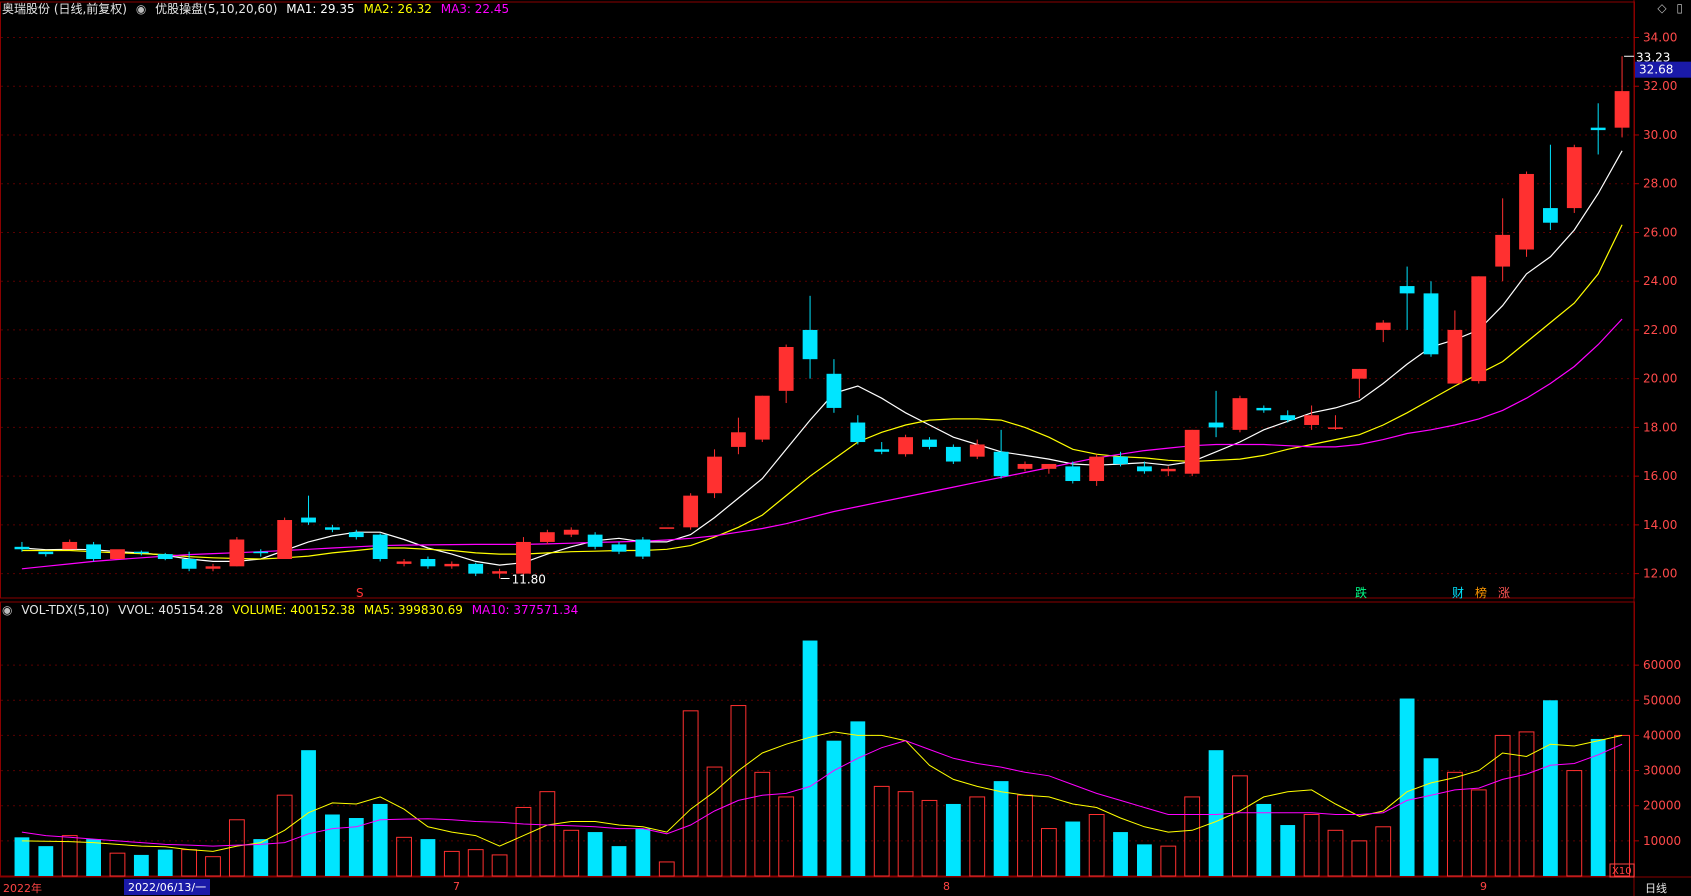  Describe the element at coordinates (216, 9) in the screenshot. I see `indicator-name: 优股操盘(5,10,20,60)` at that location.